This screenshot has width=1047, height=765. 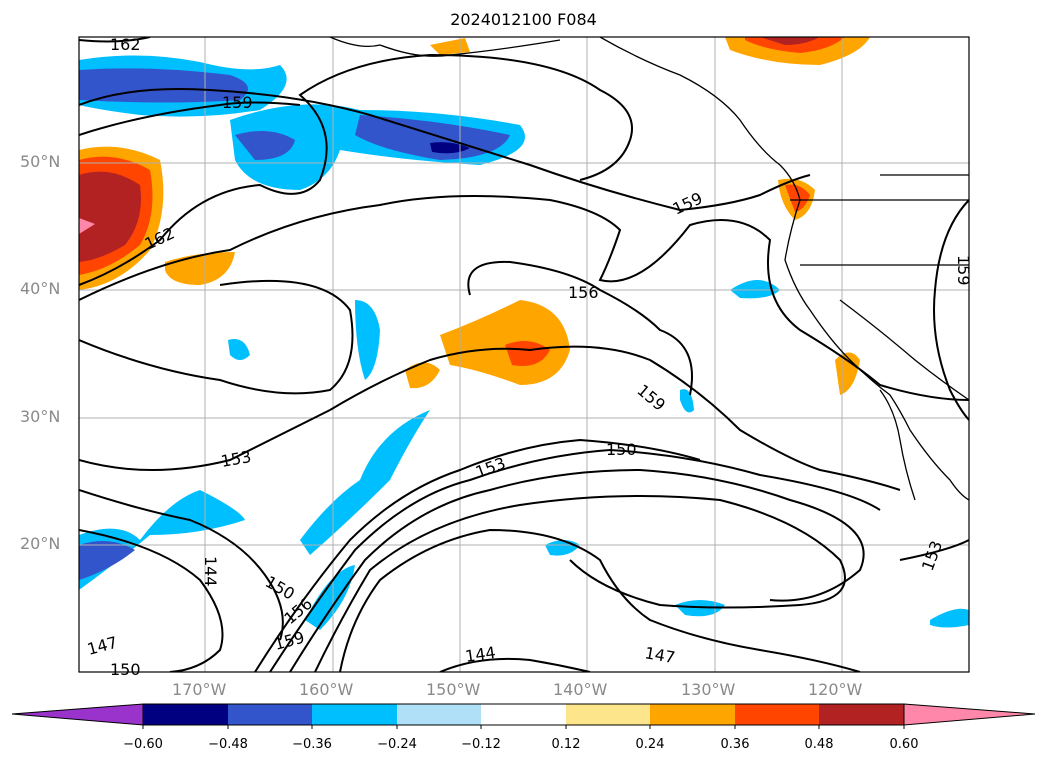 What do you see at coordinates (87, 226) in the screenshot?
I see `warm-anomaly-west-peak` at bounding box center [87, 226].